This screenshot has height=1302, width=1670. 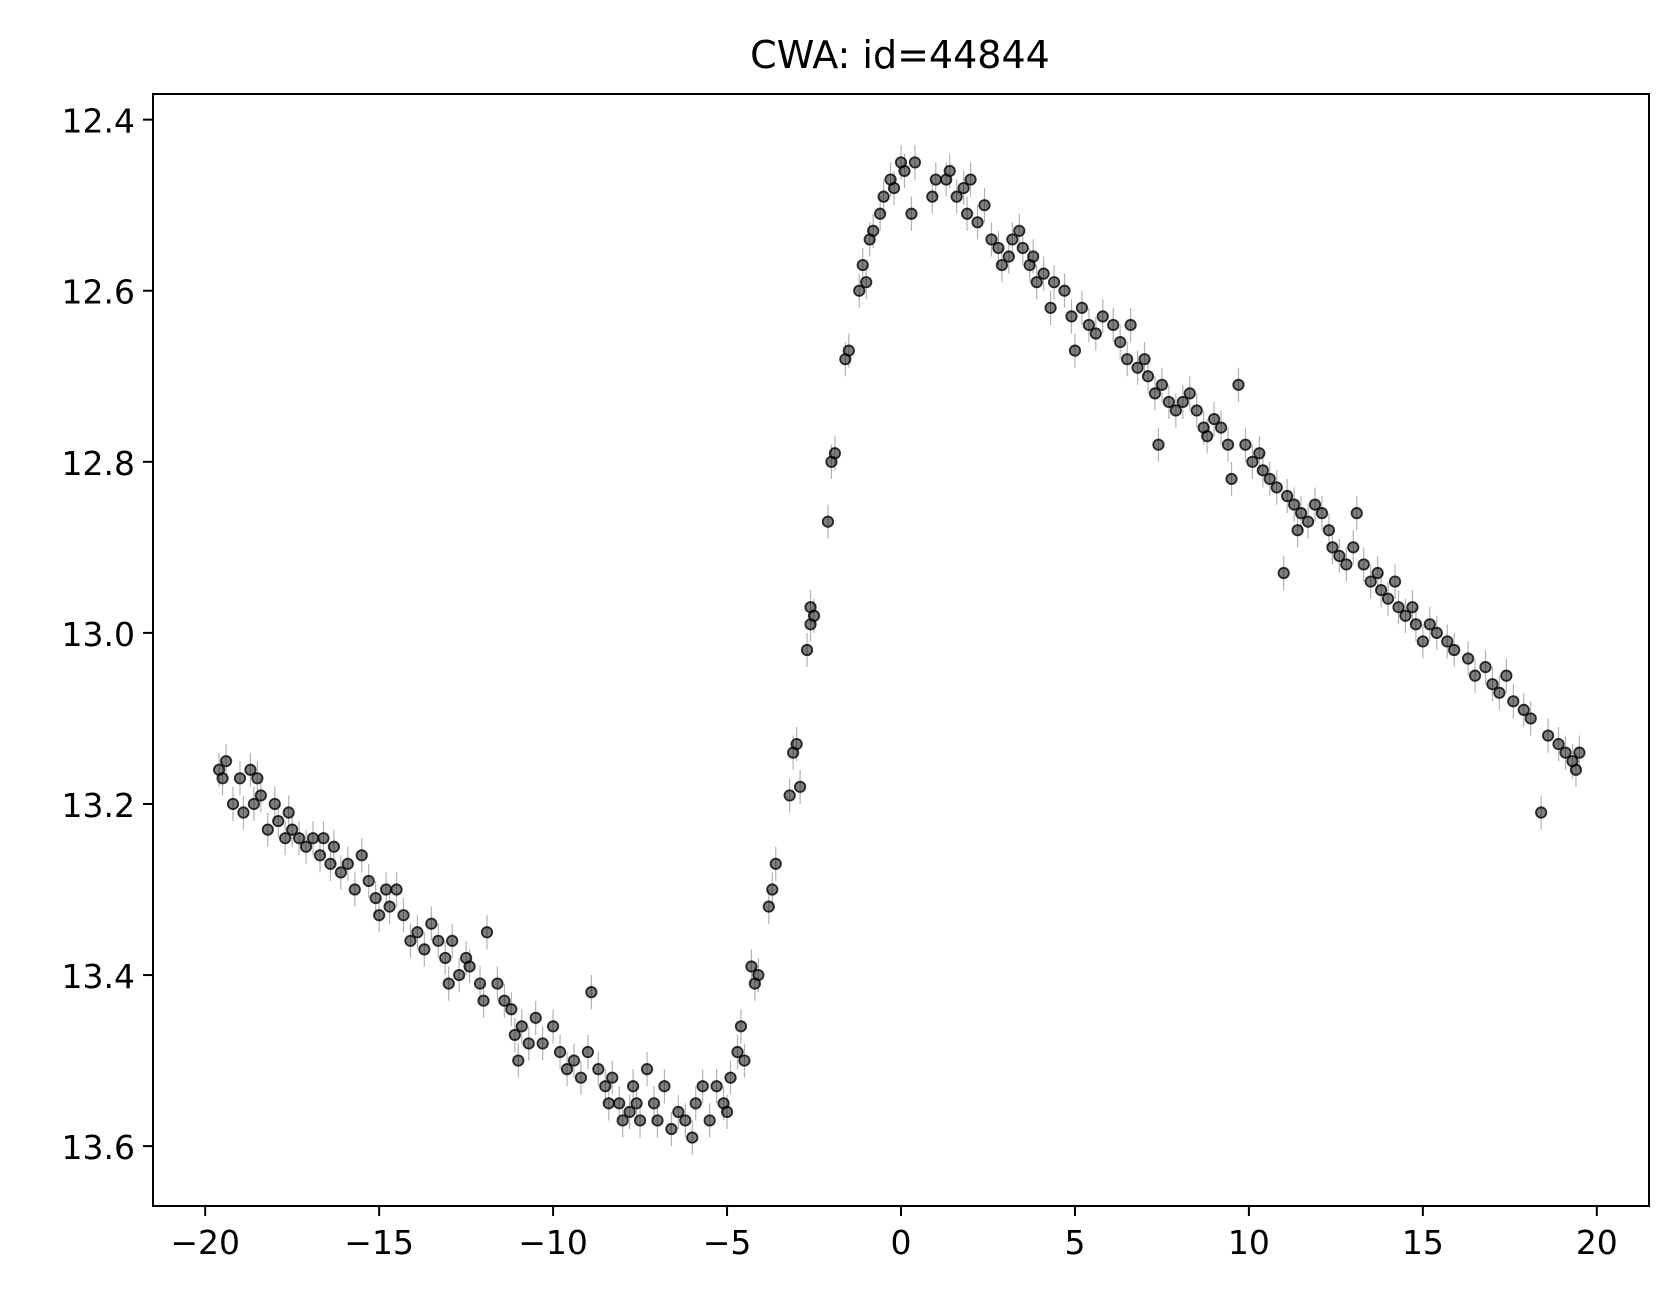 What do you see at coordinates (98, 463) in the screenshot?
I see `y-tick-label: 12.8` at bounding box center [98, 463].